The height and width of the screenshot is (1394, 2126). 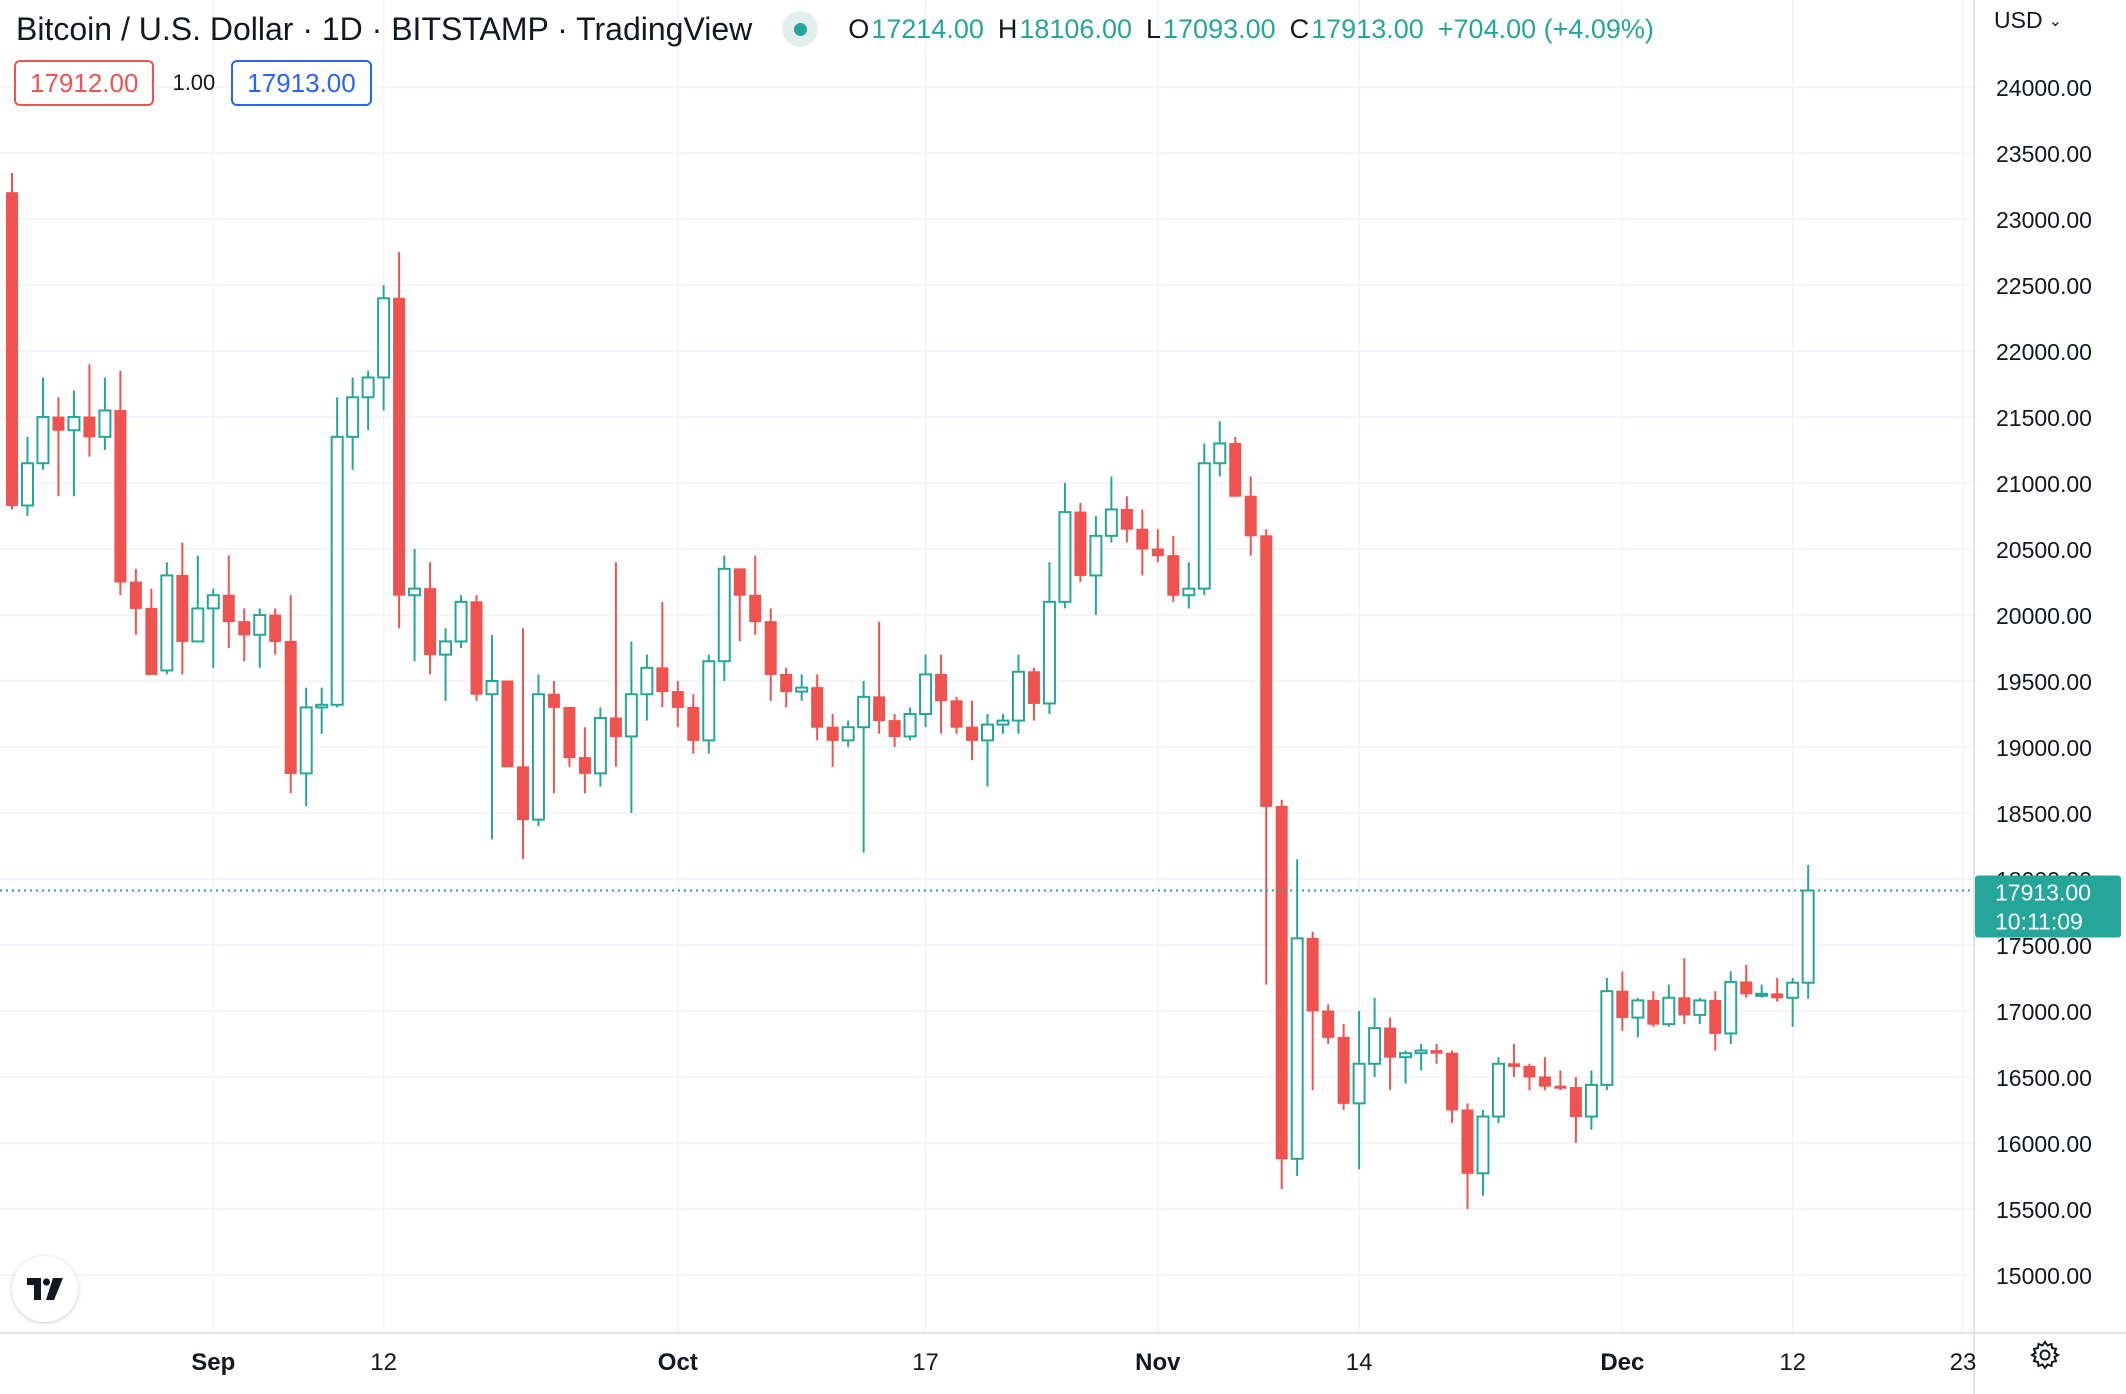 What do you see at coordinates (1083, 1362) in the screenshot?
I see `time-axis-labels: Sep 12 Oct 17 Nov 14 Dec 12 23` at bounding box center [1083, 1362].